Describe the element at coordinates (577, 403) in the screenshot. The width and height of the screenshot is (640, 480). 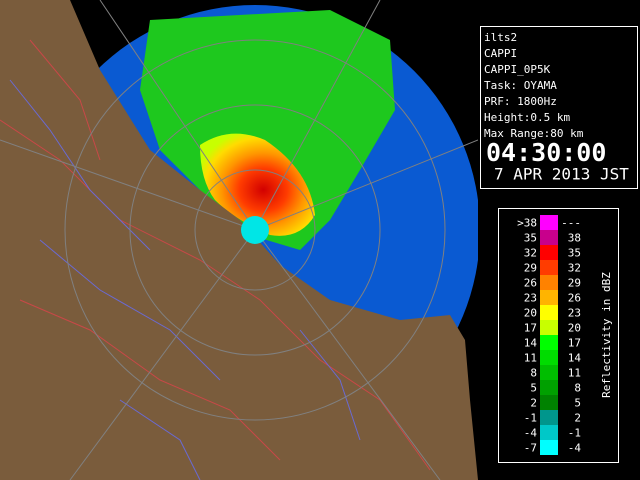
I see `legend-high: 5` at that location.